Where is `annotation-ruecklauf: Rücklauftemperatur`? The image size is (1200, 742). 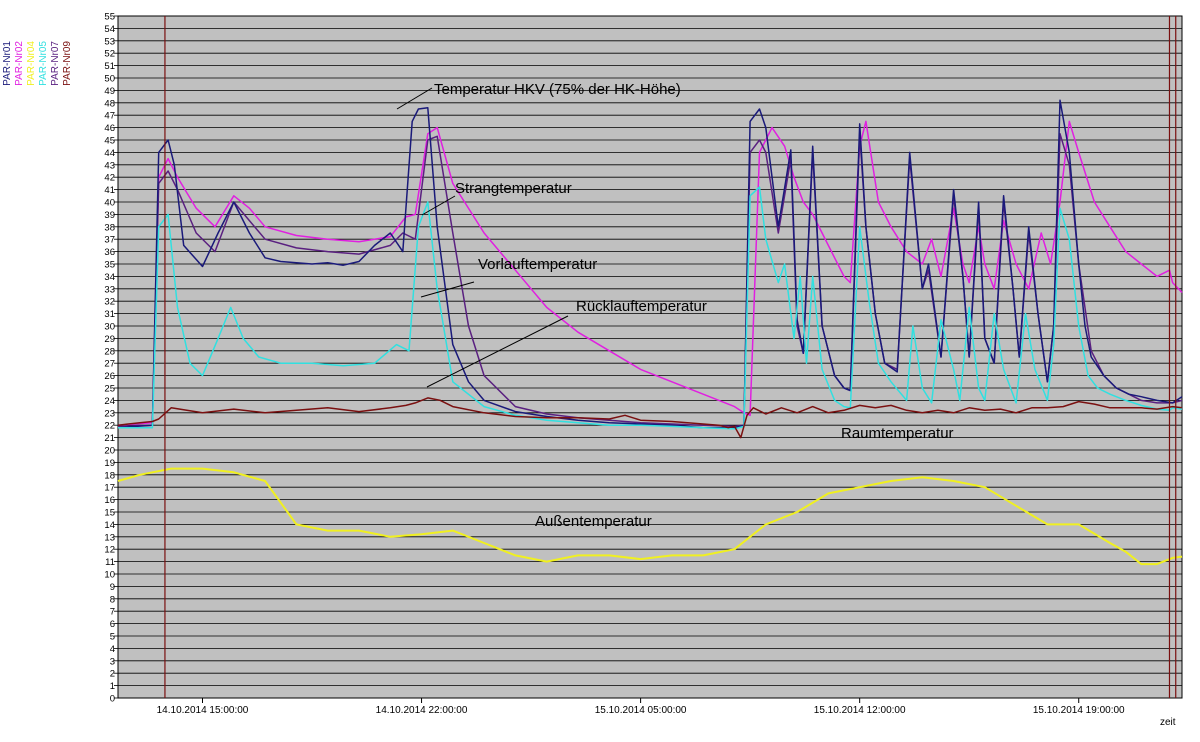 annotation-ruecklauf: Rücklauftemperatur is located at coordinates (641, 306).